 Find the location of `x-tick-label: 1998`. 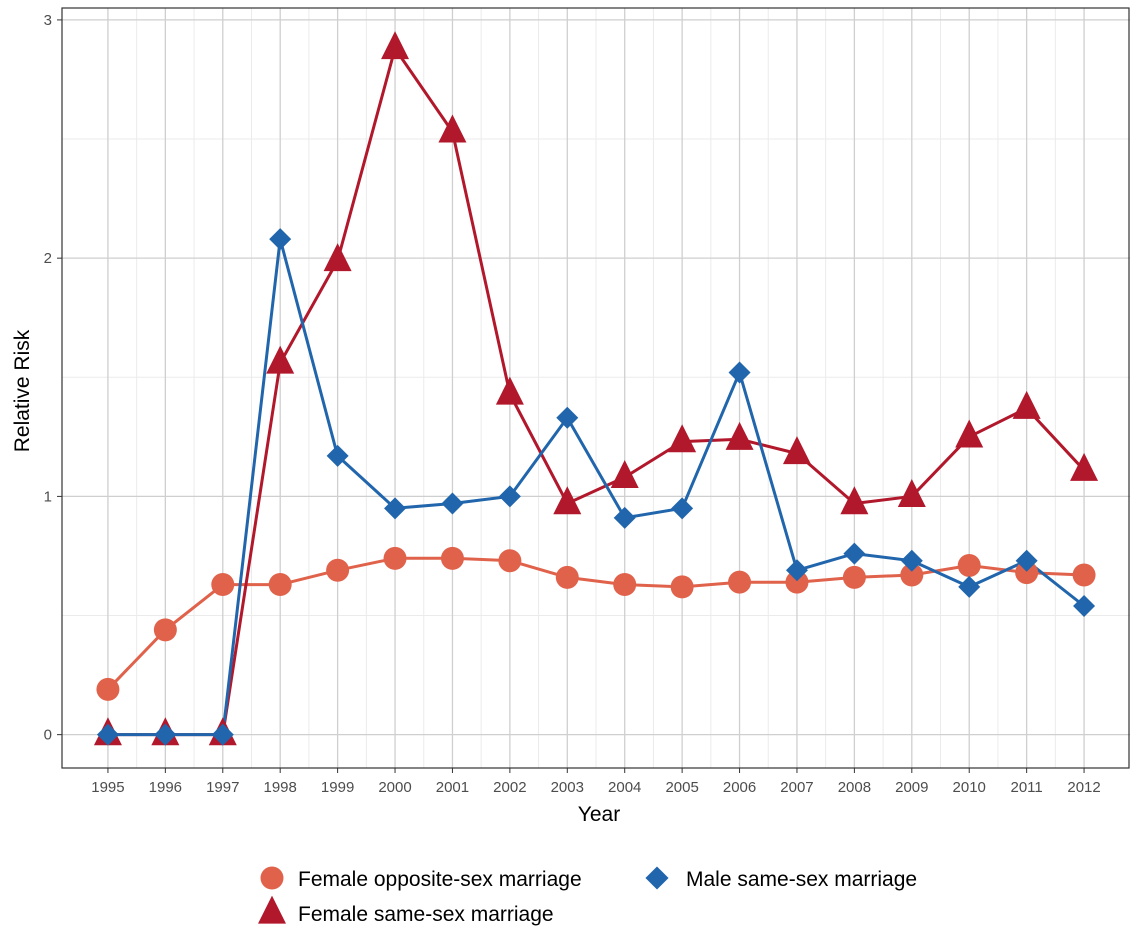

x-tick-label: 1998 is located at coordinates (280, 787).